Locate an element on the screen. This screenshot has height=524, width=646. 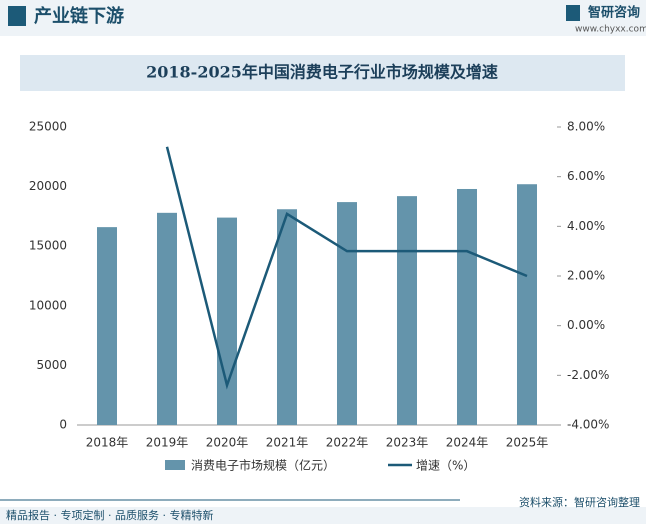
y2-tick-label: 0.00% is located at coordinates (586, 325).